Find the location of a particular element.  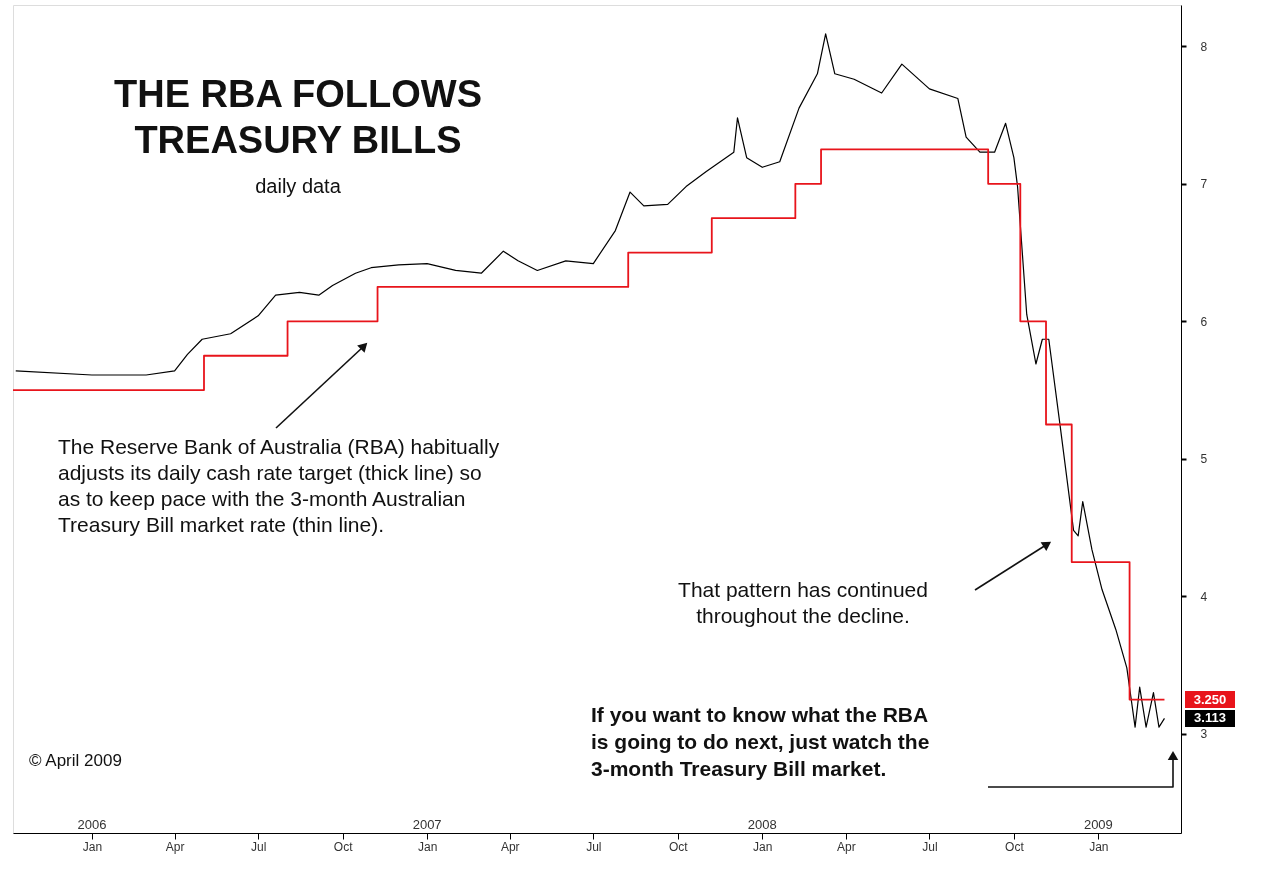

annotation: That pattern has continued throughout the decline. is located at coordinates (803, 602).